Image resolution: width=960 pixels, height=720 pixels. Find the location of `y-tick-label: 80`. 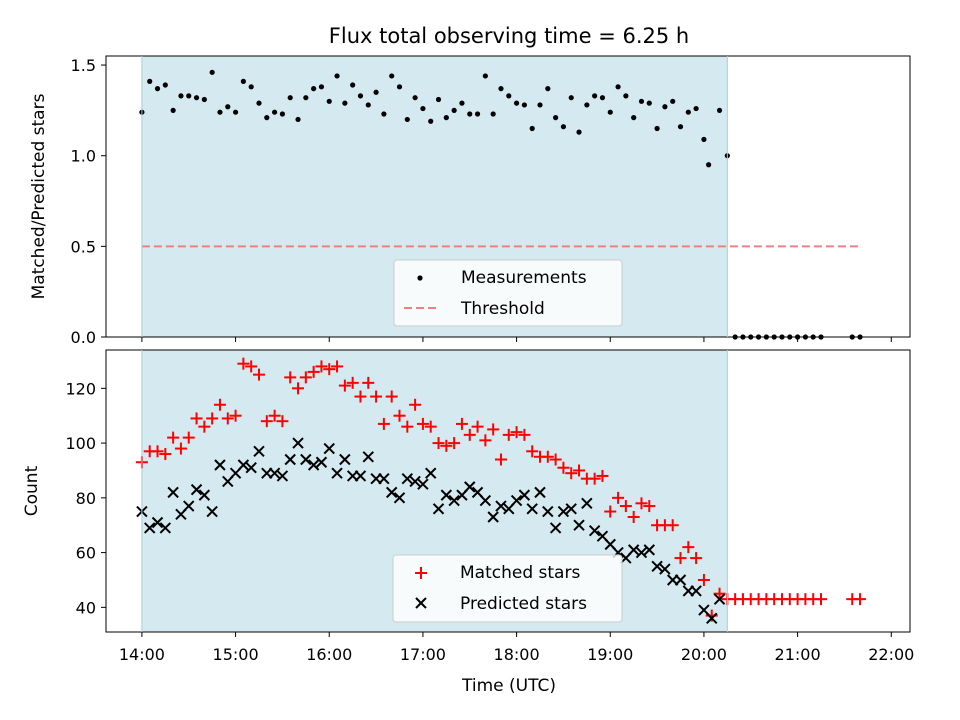

y-tick-label: 80 is located at coordinates (86, 498).